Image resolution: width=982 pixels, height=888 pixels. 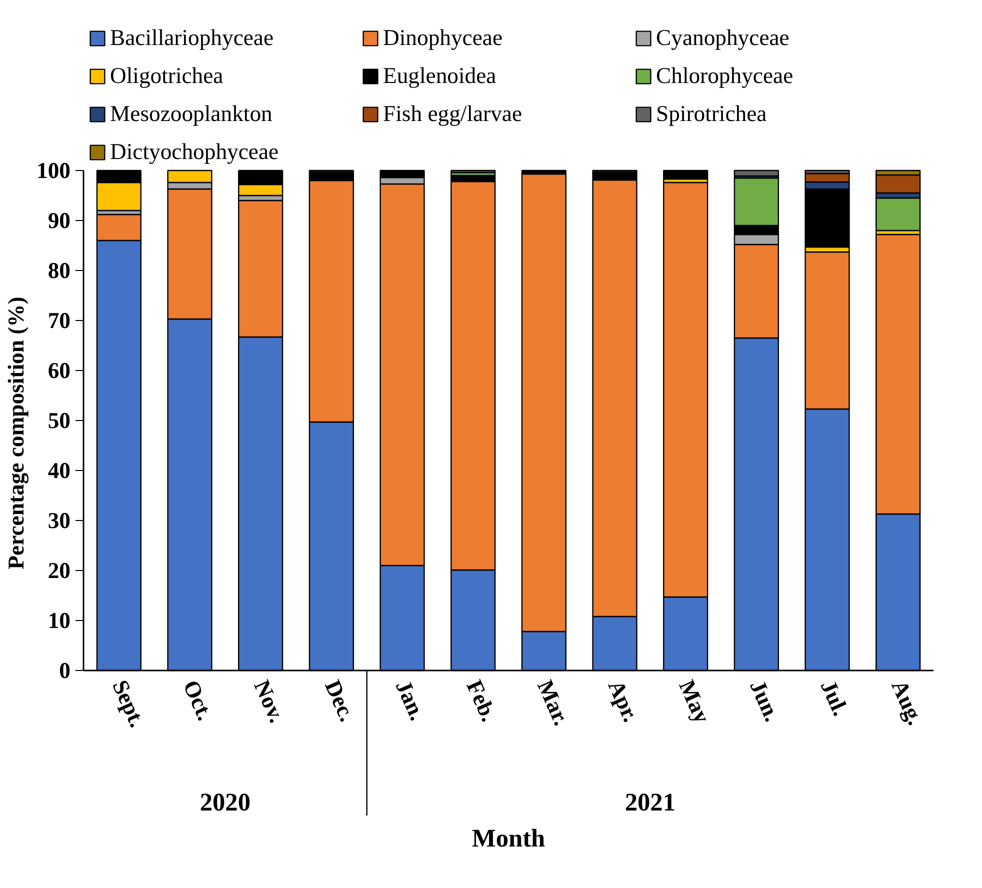 I want to click on x-tick-label: Apr., so click(x=623, y=701).